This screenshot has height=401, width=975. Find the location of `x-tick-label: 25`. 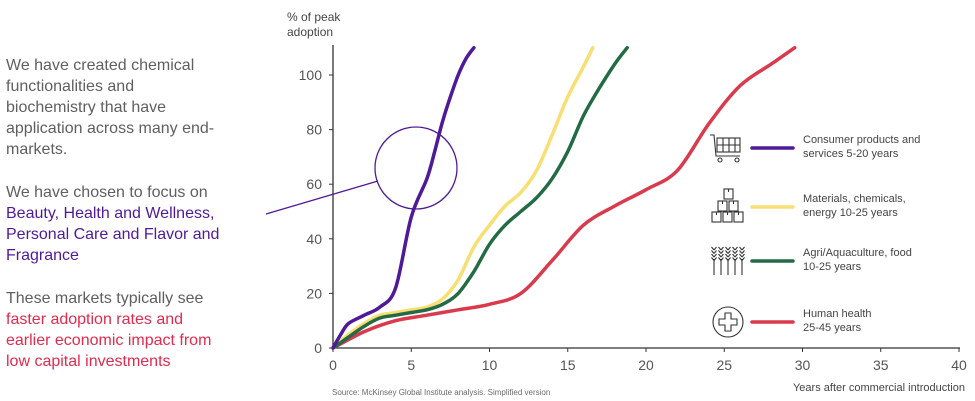

x-tick-label: 25 is located at coordinates (724, 365).